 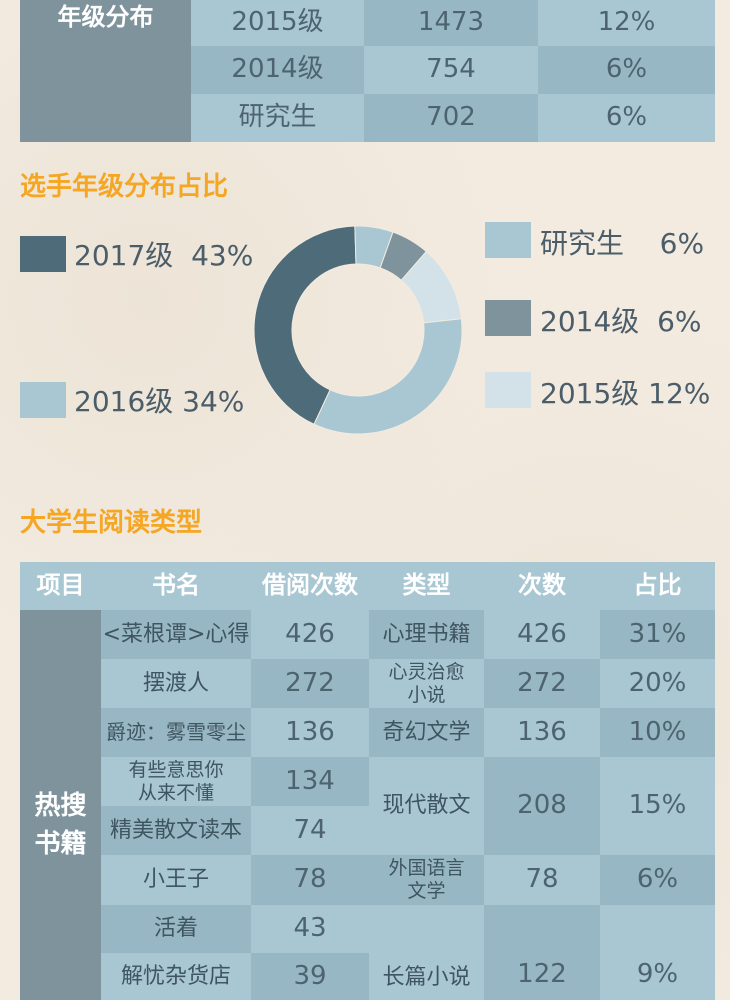 I want to click on legend-swatch-2014, so click(x=508, y=318).